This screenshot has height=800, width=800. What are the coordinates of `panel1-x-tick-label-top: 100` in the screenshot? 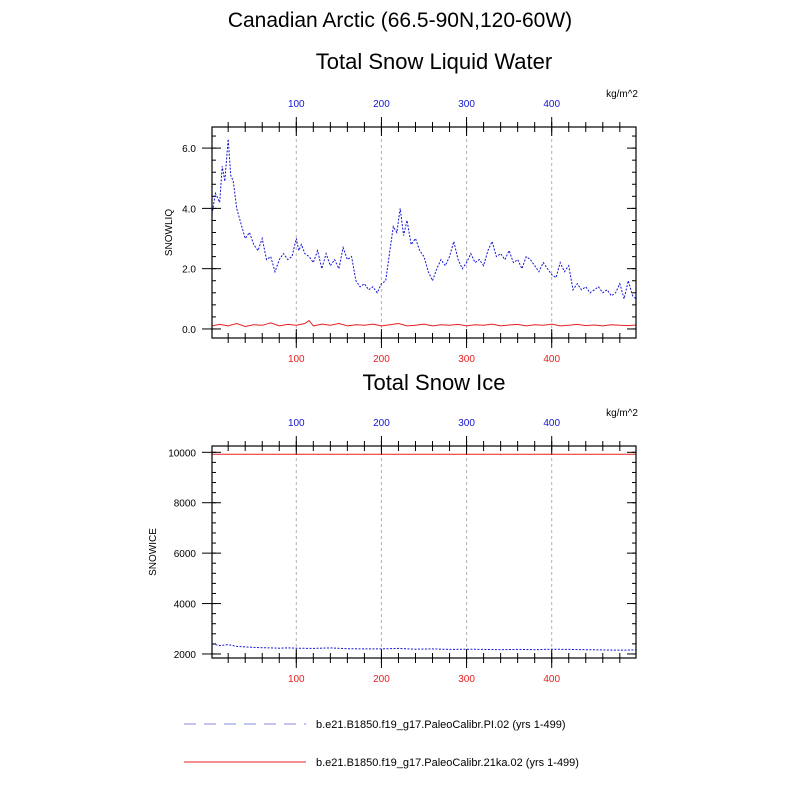 It's located at (296, 104).